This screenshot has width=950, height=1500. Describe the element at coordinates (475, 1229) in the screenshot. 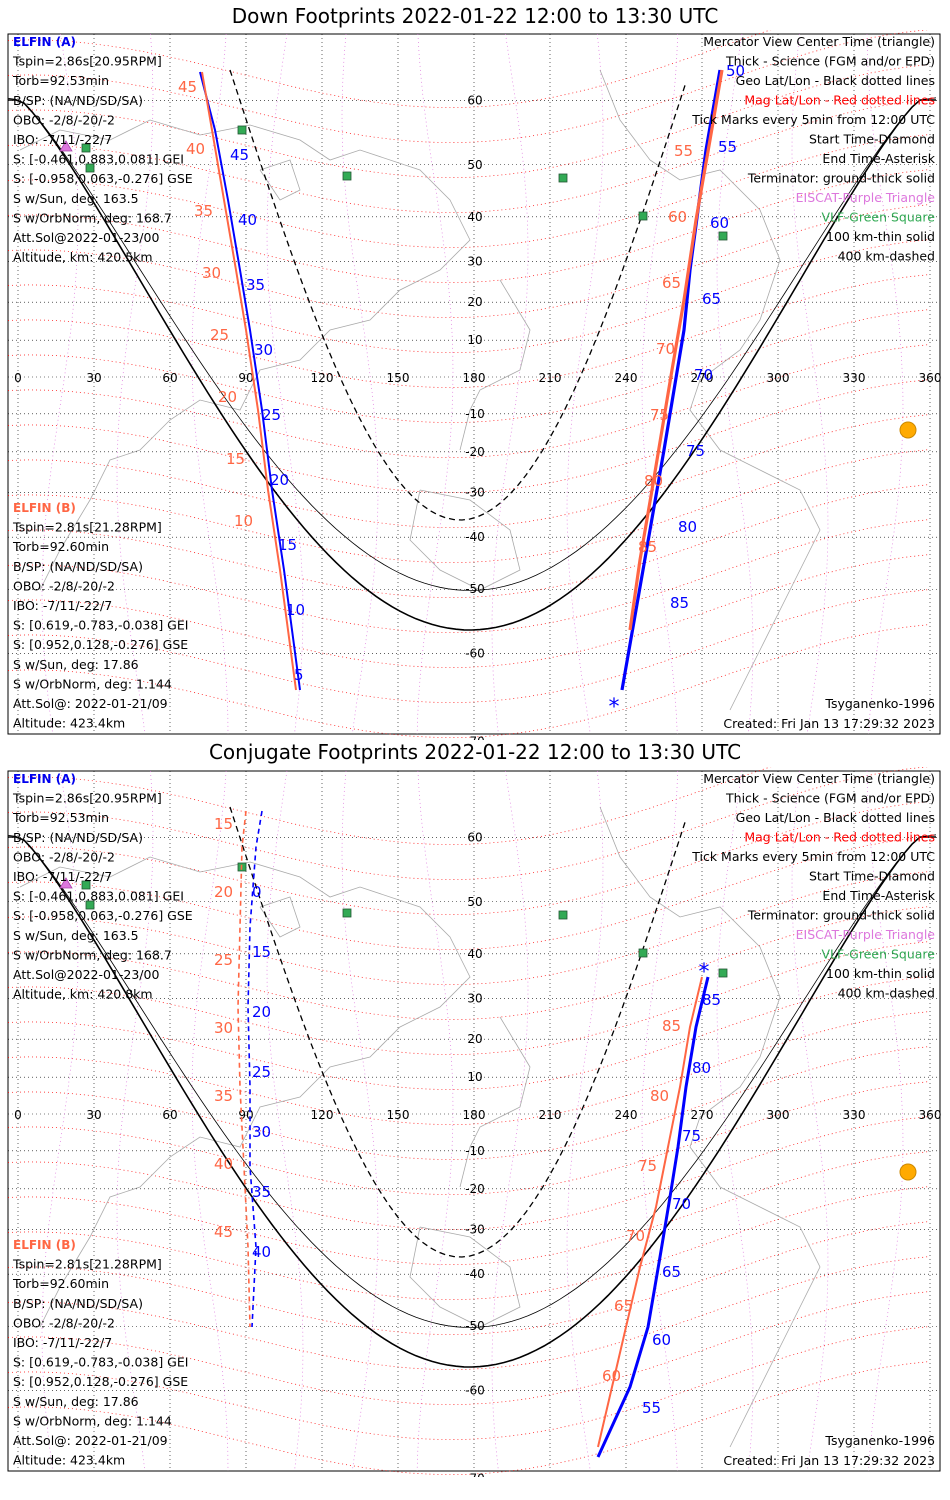

I see `lat-label: -30` at that location.